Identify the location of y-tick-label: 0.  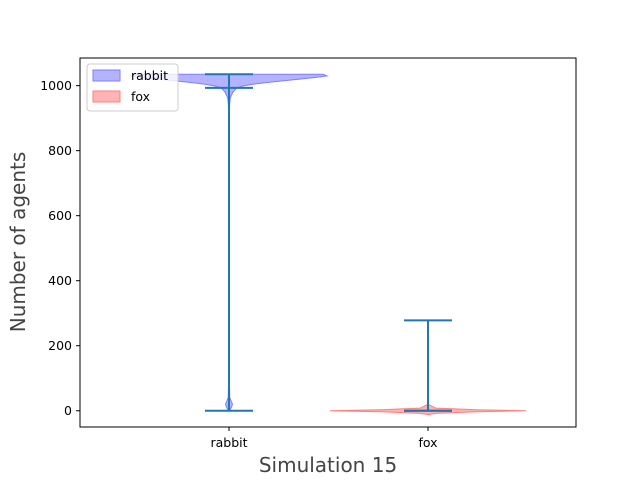
(68, 410).